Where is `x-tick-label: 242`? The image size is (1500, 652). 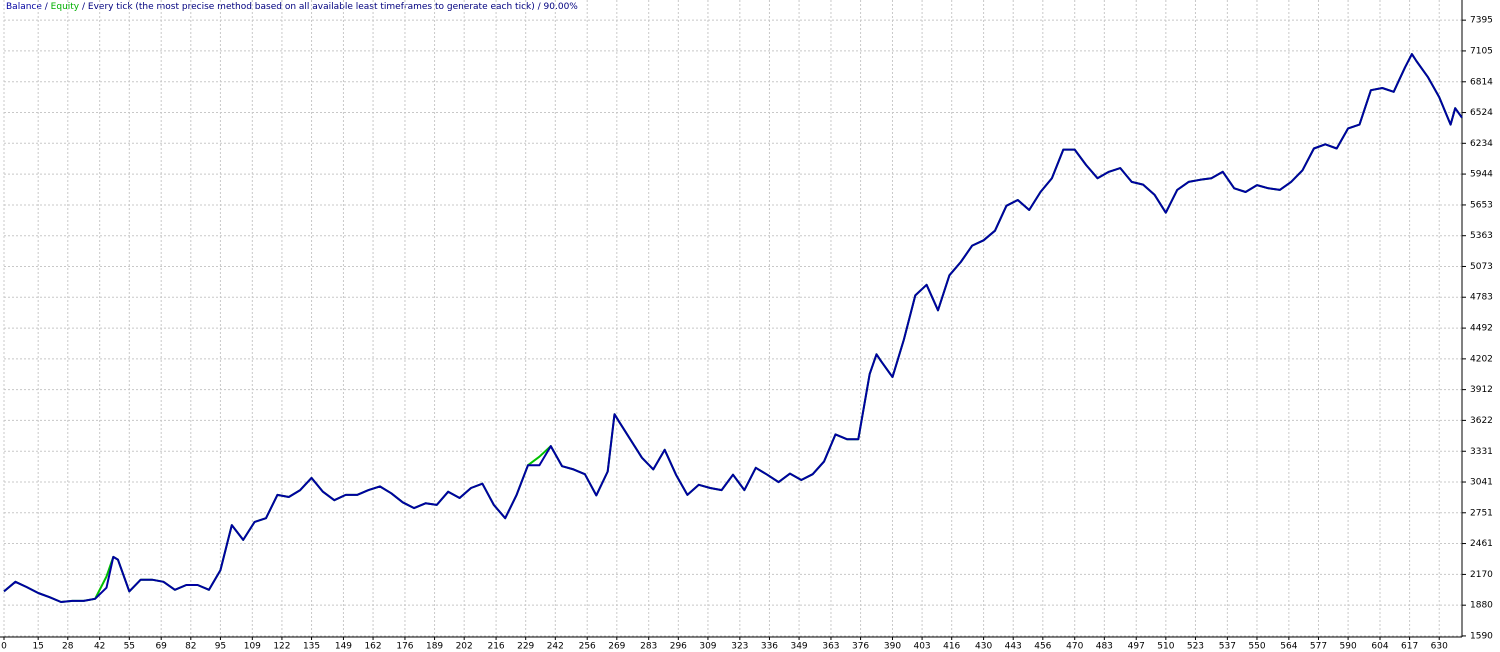 x-tick-label: 242 is located at coordinates (555, 647).